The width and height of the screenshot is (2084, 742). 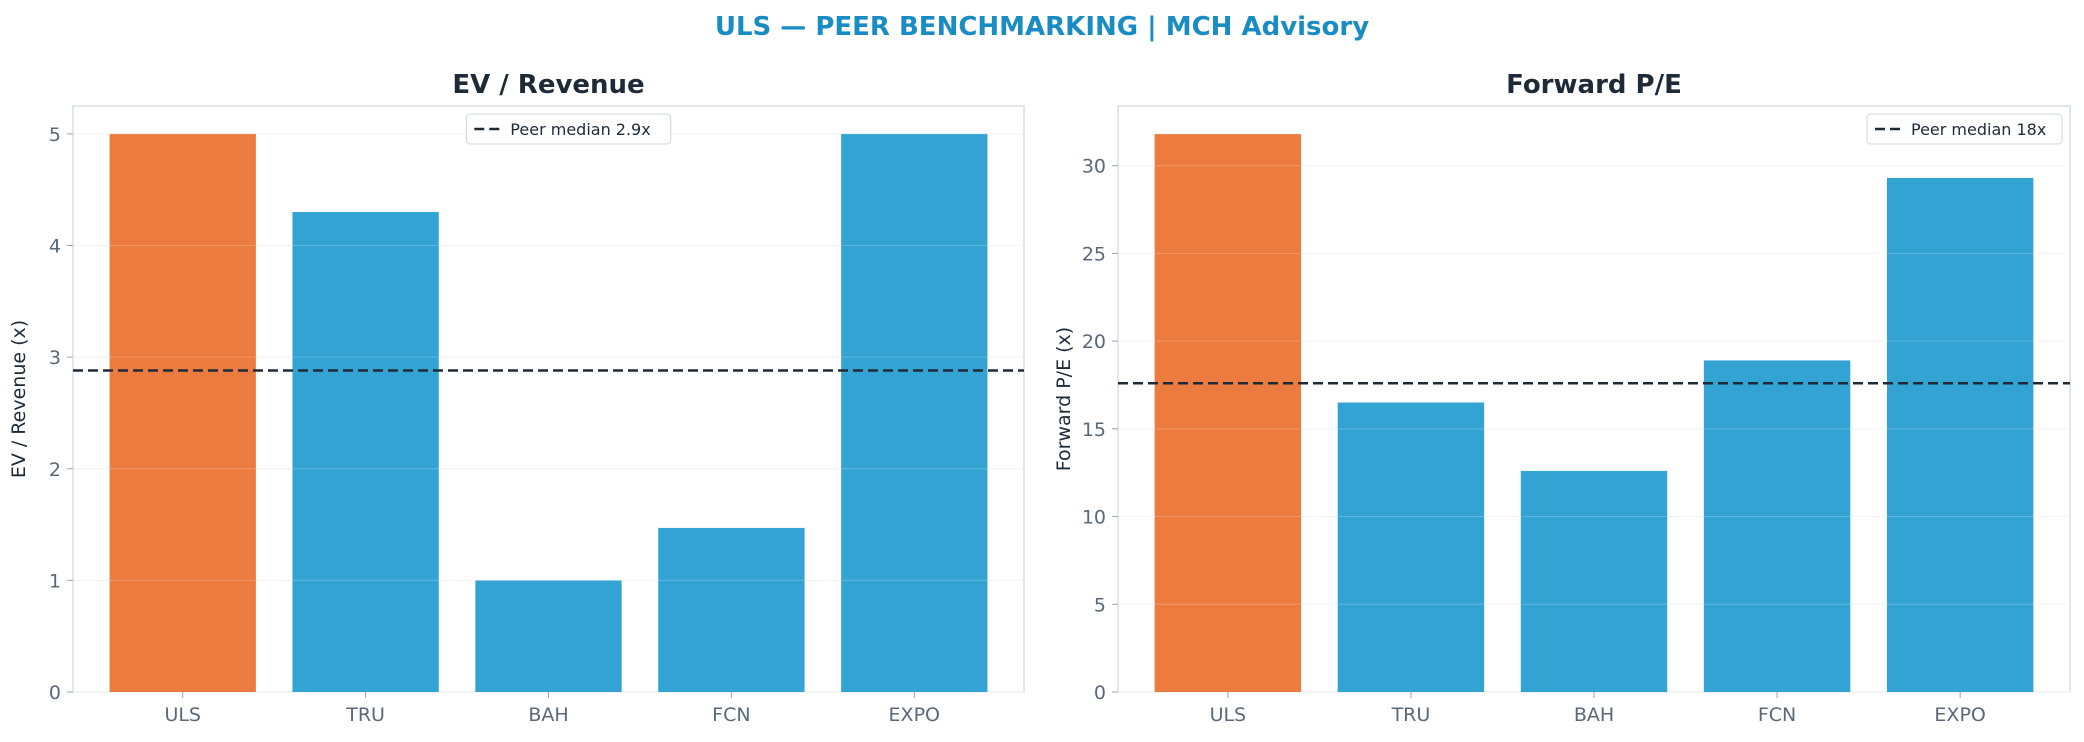 What do you see at coordinates (55, 581) in the screenshot?
I see `y-tick-label: 1` at bounding box center [55, 581].